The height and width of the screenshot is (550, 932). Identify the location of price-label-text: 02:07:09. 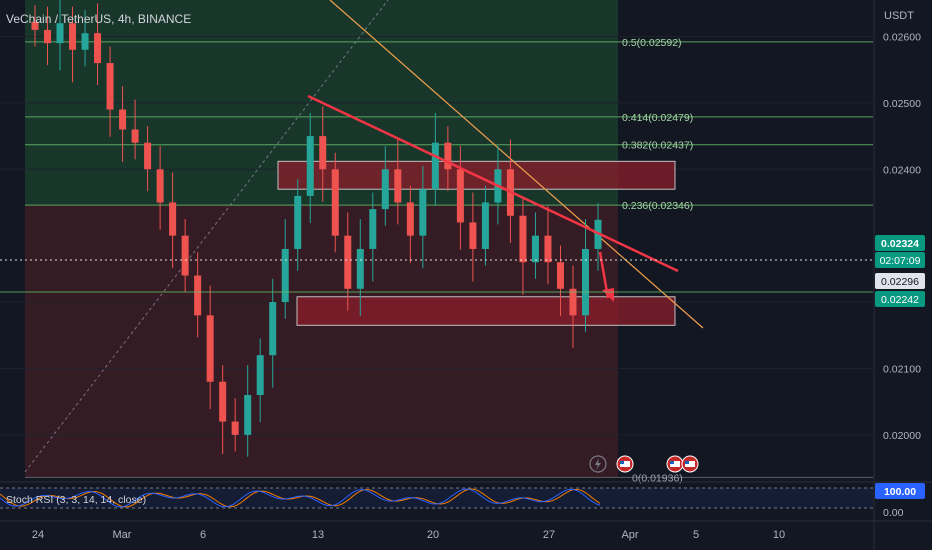
(900, 261).